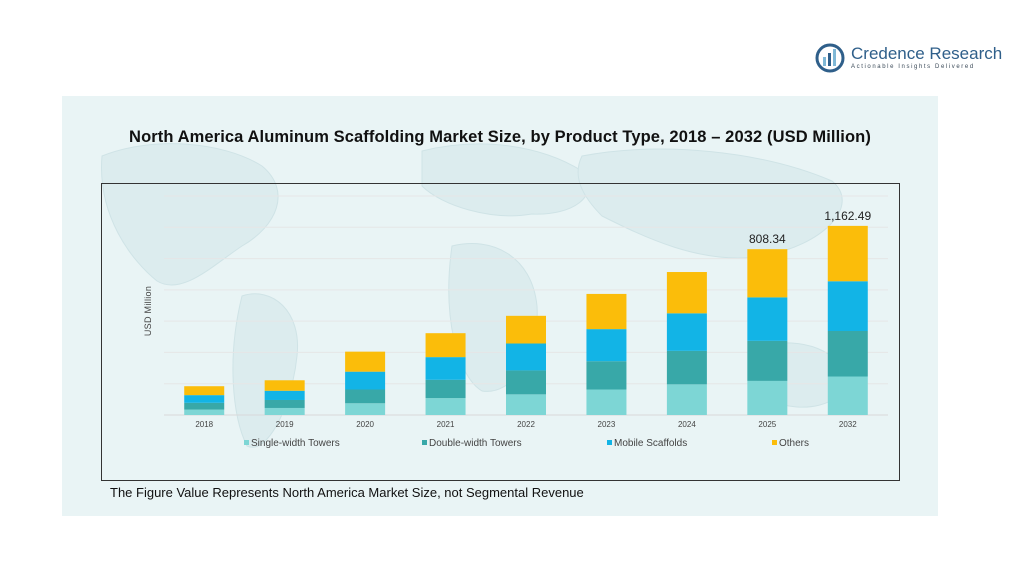 Image resolution: width=1017 pixels, height=567 pixels. Describe the element at coordinates (526, 424) in the screenshot. I see `x-tick-label: 2022` at that location.